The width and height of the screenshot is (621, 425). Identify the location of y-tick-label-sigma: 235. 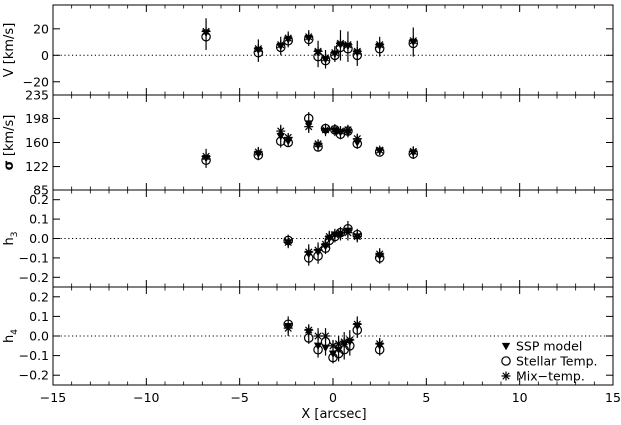
(37, 95).